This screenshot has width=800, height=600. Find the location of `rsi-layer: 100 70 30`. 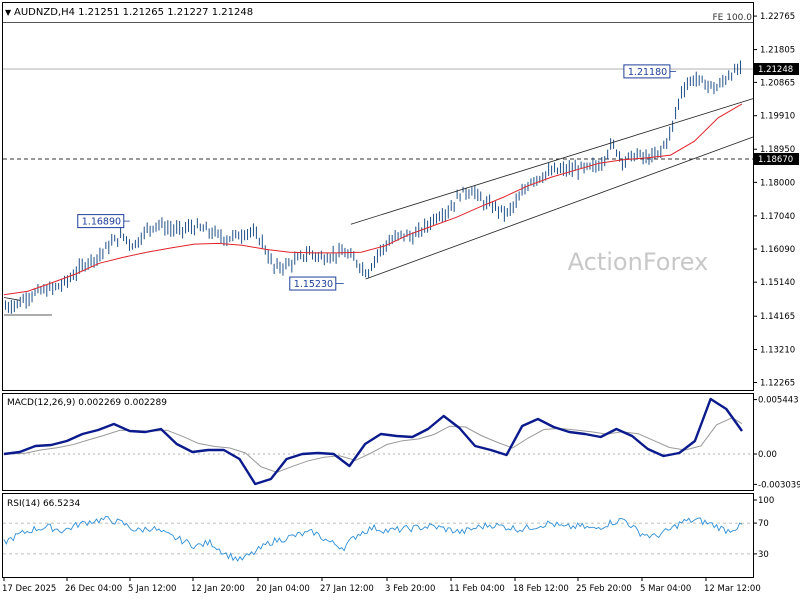

rsi-layer: 100 70 30 is located at coordinates (388, 529).